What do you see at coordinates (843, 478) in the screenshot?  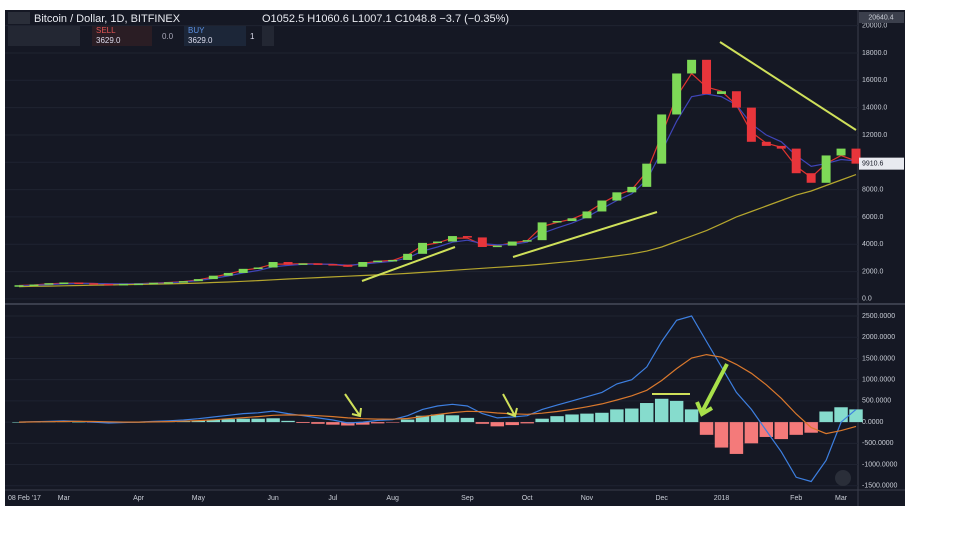 I see `scroll-button` at bounding box center [843, 478].